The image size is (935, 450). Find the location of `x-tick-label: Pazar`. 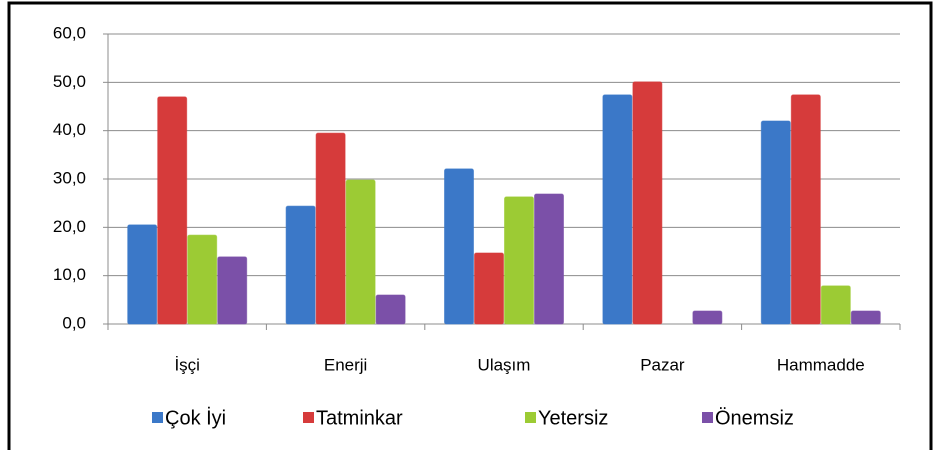

x-tick-label: Pazar is located at coordinates (662, 364).